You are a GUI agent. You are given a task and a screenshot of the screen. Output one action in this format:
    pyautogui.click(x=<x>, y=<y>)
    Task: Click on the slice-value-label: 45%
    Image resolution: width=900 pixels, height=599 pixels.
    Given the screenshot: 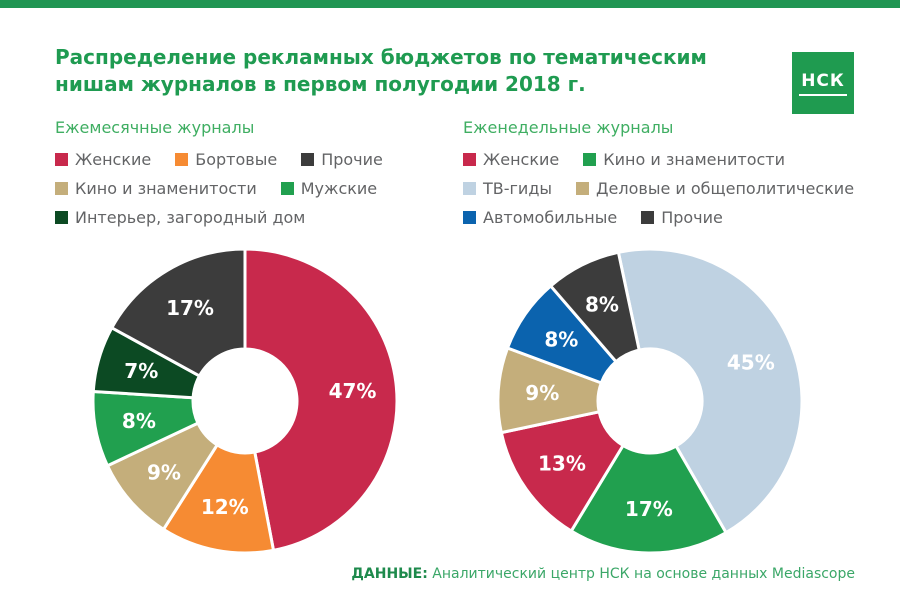 What is the action you would take?
    pyautogui.click(x=751, y=362)
    